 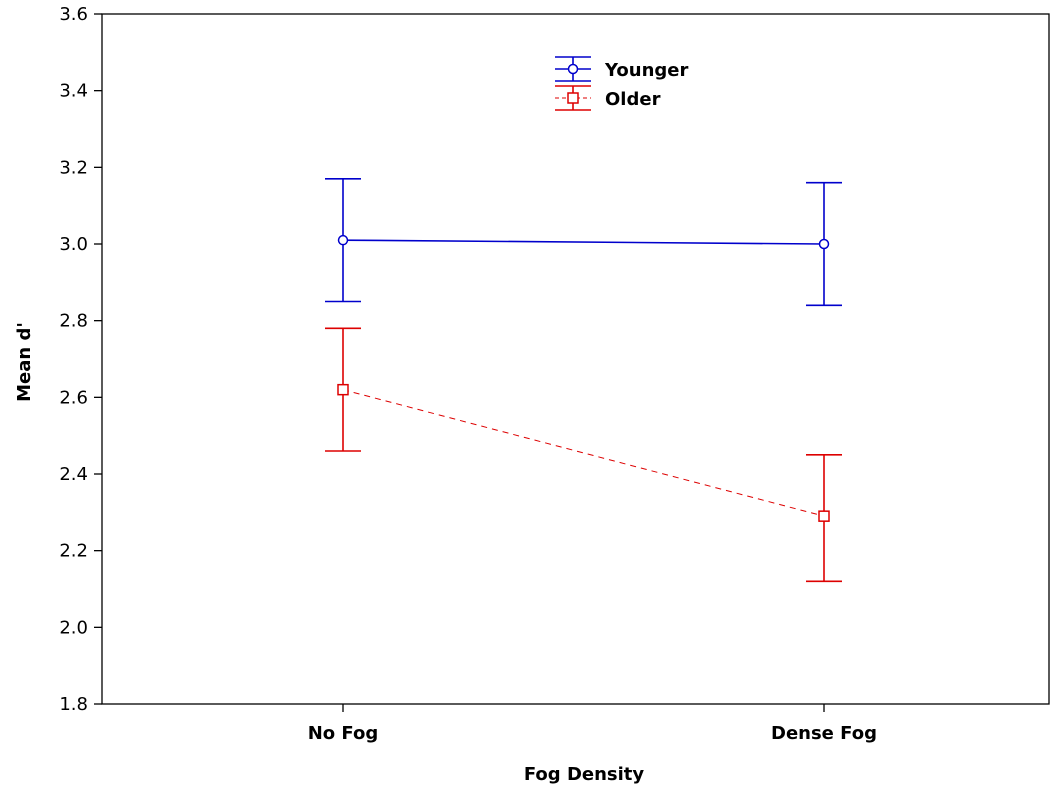 I want to click on x-ticks: No Fog Dense Fog, so click(x=592, y=724).